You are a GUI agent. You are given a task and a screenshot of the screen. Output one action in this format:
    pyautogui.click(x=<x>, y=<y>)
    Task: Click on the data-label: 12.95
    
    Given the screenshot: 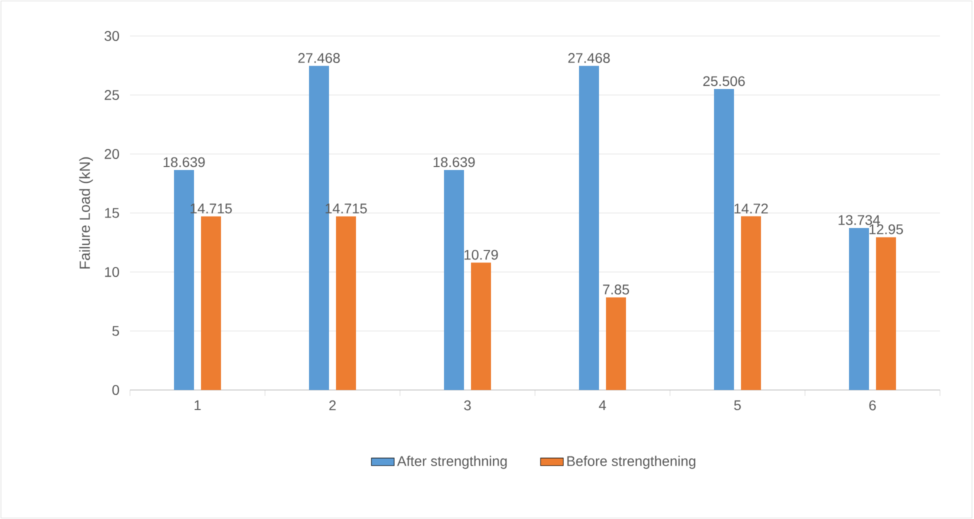 What is the action you would take?
    pyautogui.click(x=886, y=229)
    